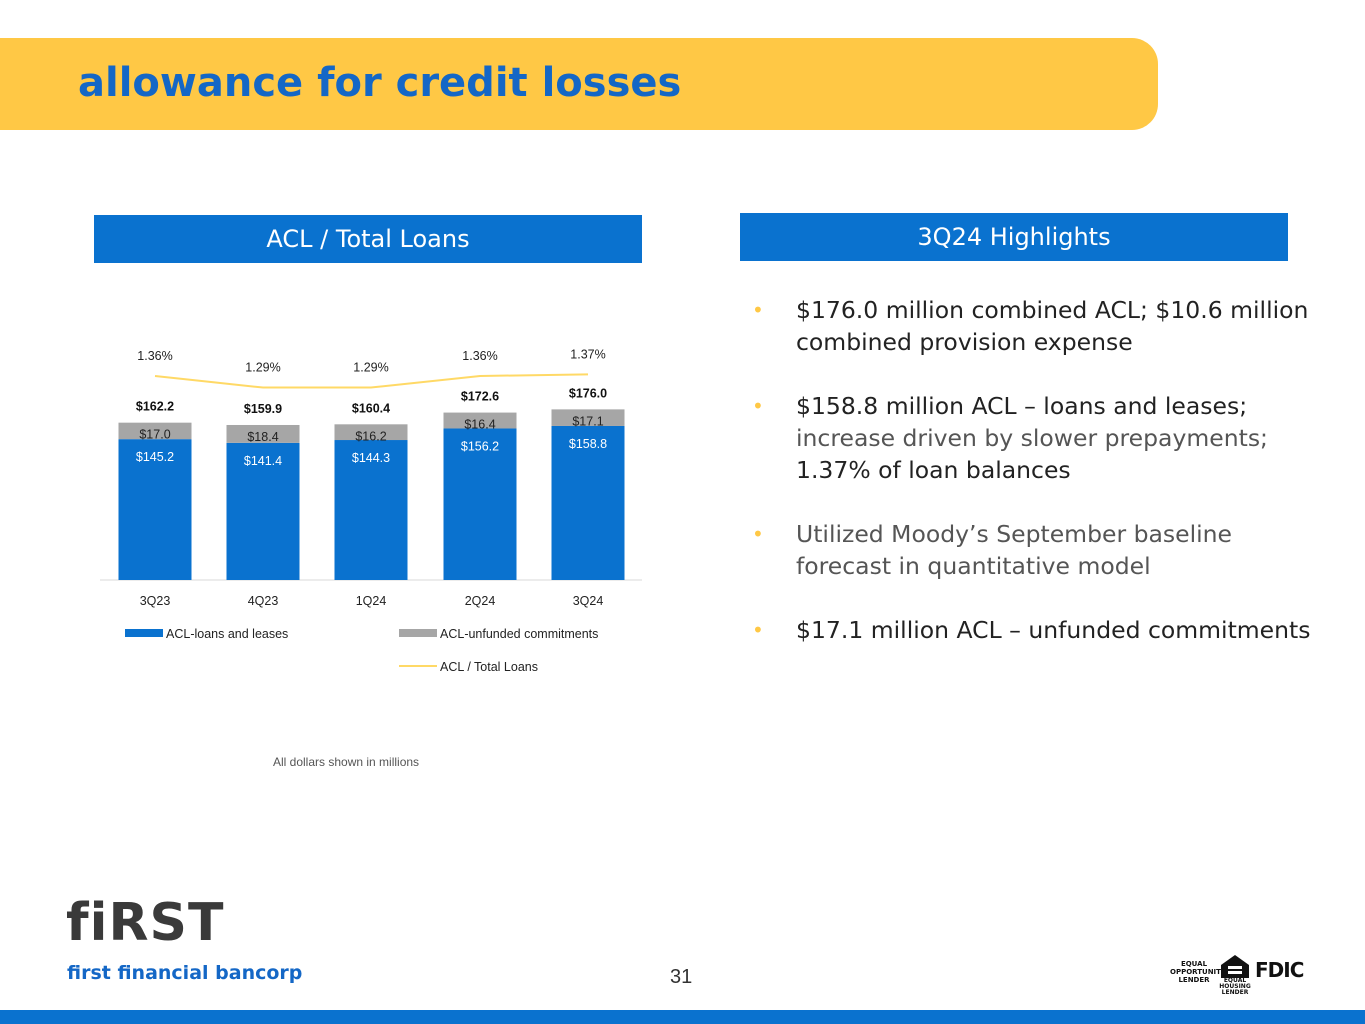  Describe the element at coordinates (346, 762) in the screenshot. I see `units-note: All dollars shown in millions` at that location.